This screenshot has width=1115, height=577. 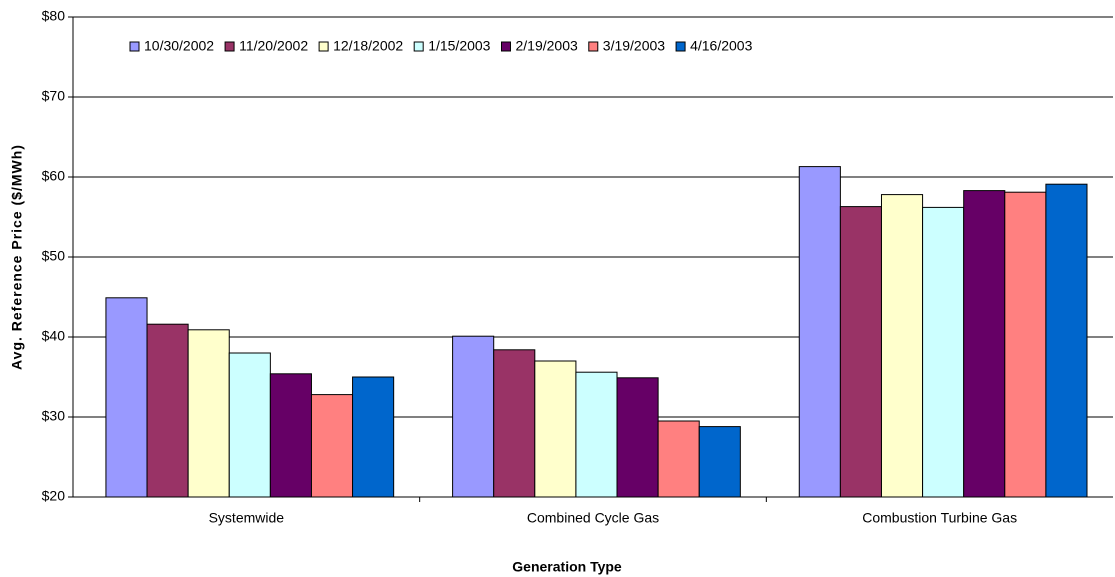 What do you see at coordinates (54, 176) in the screenshot?
I see `y-tick-label: $60` at bounding box center [54, 176].